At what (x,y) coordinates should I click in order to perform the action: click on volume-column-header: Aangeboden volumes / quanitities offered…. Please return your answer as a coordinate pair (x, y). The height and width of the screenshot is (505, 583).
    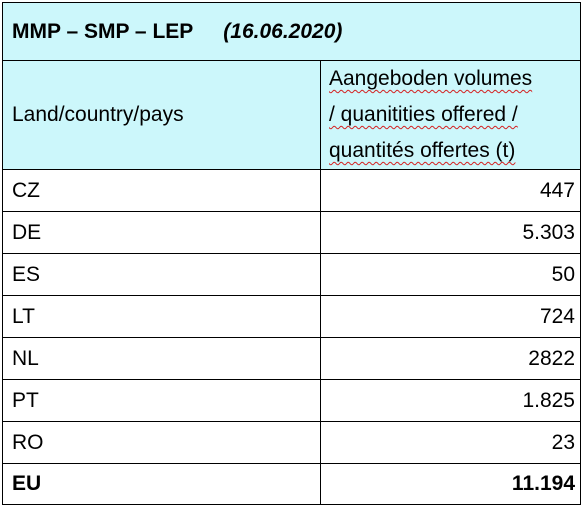
    Looking at the image, I should click on (450, 115).